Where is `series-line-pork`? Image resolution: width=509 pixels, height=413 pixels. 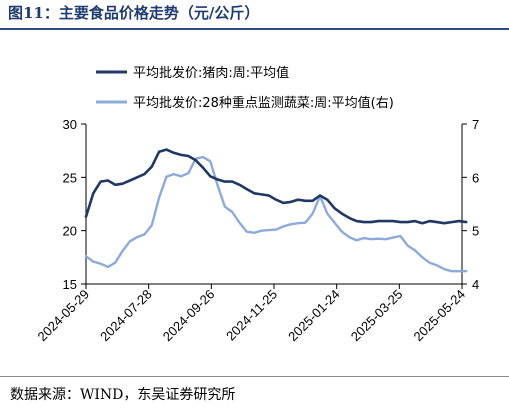
series-line-pork is located at coordinates (276, 186).